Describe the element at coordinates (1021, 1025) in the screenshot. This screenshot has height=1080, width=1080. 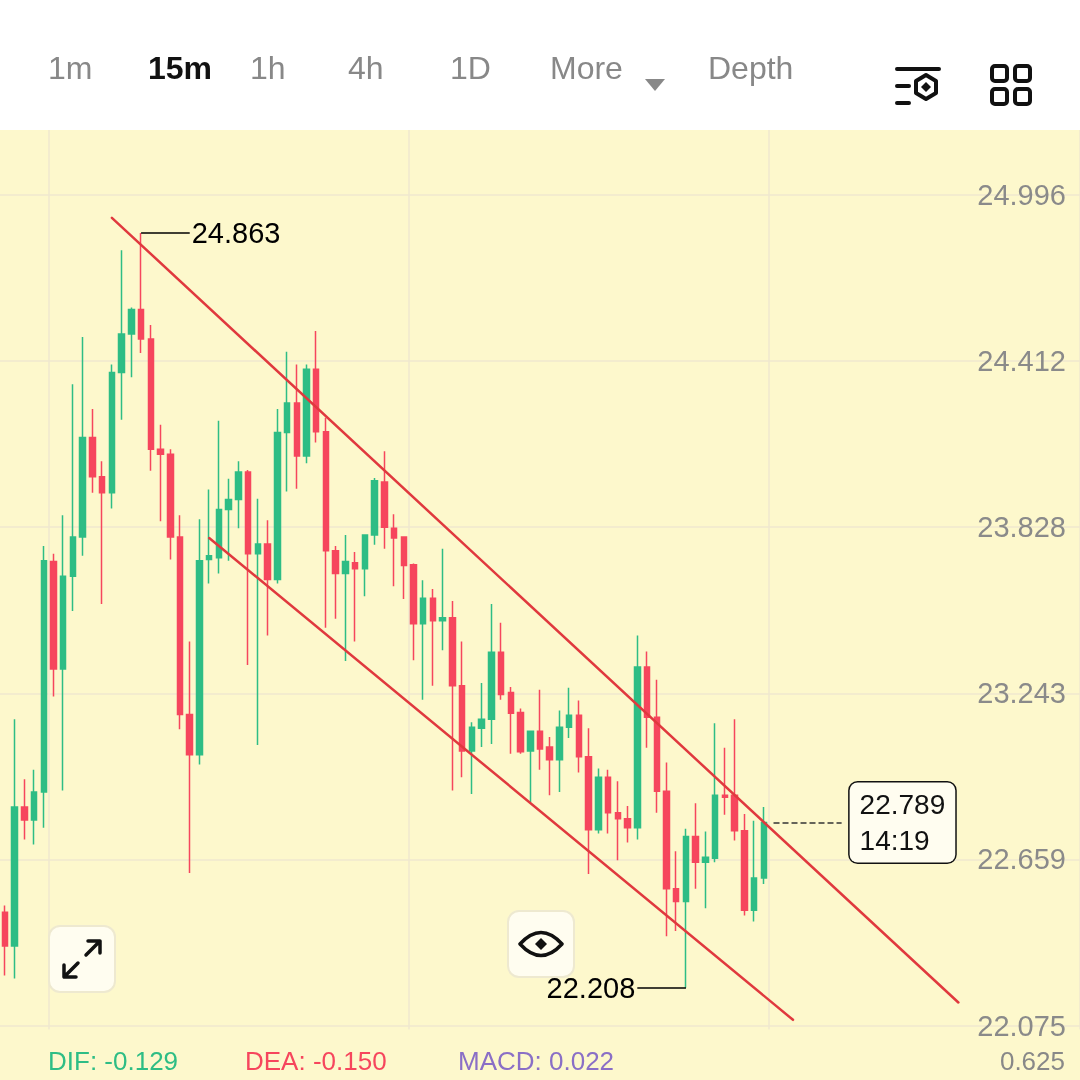
I see `y-tick-label: 22.075` at that location.